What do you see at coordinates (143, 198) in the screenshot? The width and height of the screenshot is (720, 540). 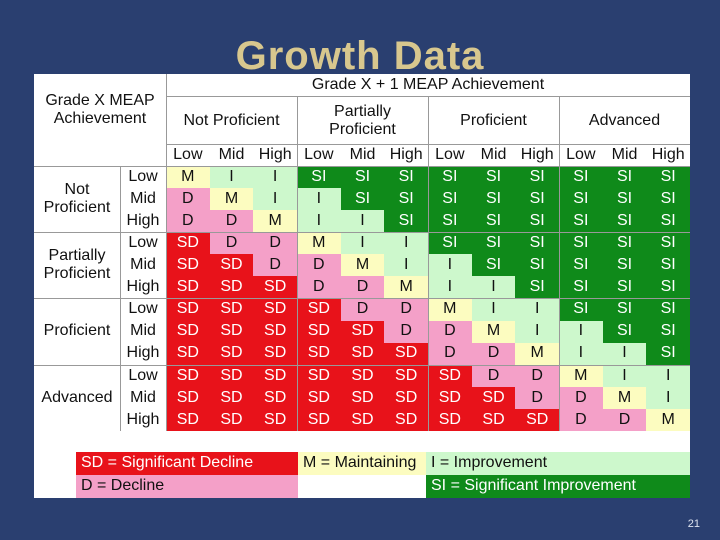 I see `row-level-1: Mid` at bounding box center [143, 198].